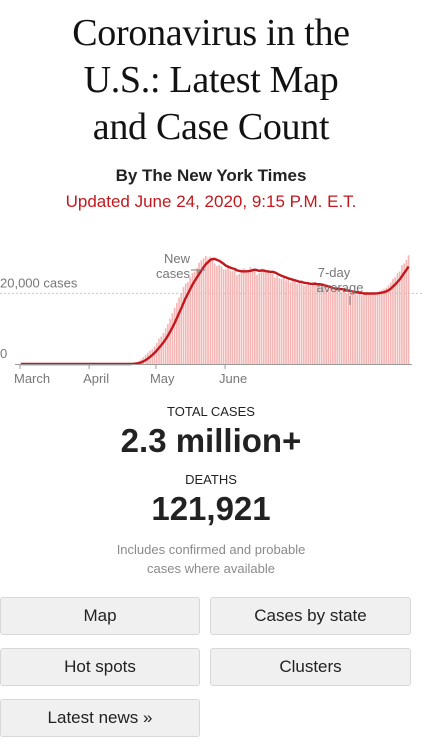 The height and width of the screenshot is (750, 422). Describe the element at coordinates (211, 440) in the screenshot. I see `total-cases-value: 2.3 million+` at that location.